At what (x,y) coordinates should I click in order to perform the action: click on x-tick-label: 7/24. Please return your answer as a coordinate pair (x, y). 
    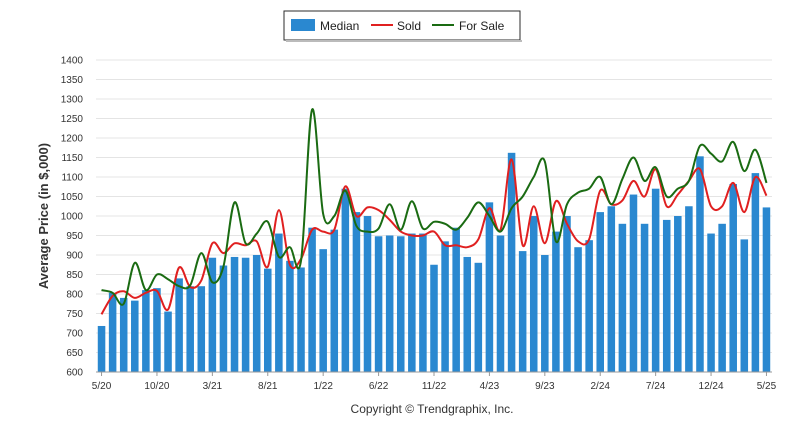
    Looking at the image, I should click on (656, 386).